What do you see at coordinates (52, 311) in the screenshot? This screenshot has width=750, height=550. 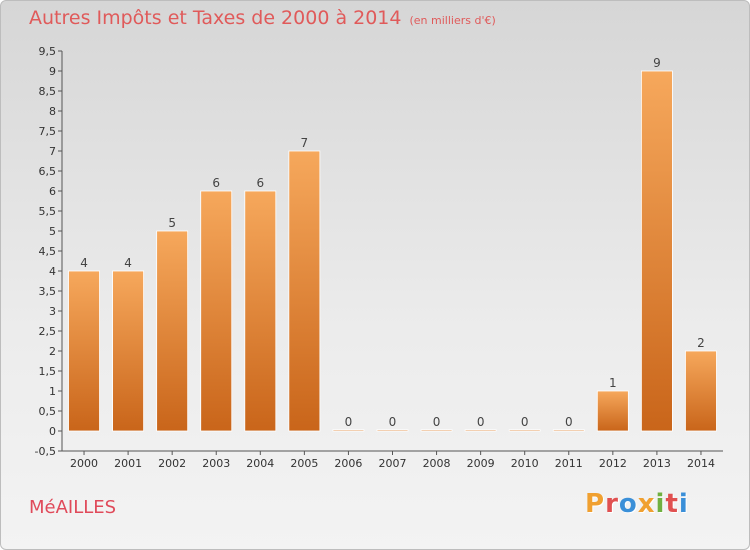 I see `y-tick-label: 3` at bounding box center [52, 311].